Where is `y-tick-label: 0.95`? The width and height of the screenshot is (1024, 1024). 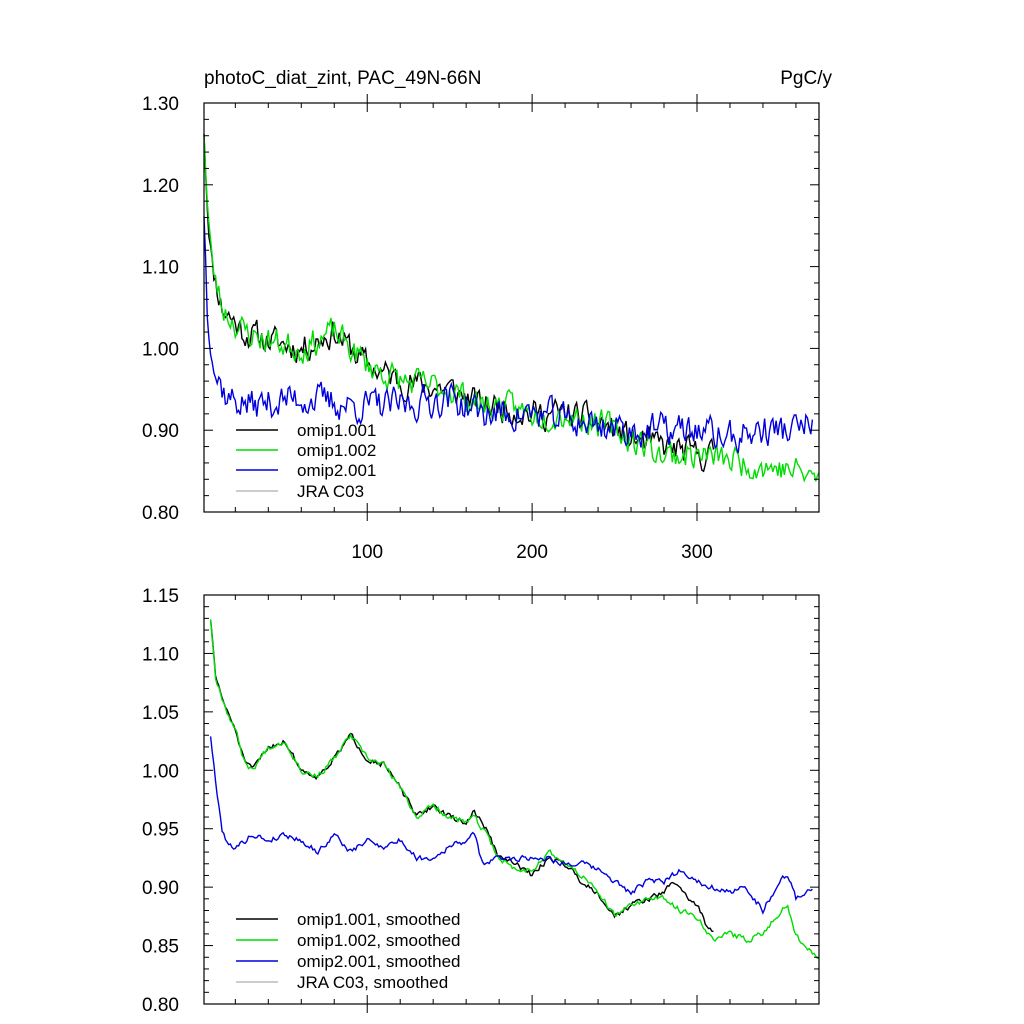
y-tick-label: 0.95 is located at coordinates (160, 830).